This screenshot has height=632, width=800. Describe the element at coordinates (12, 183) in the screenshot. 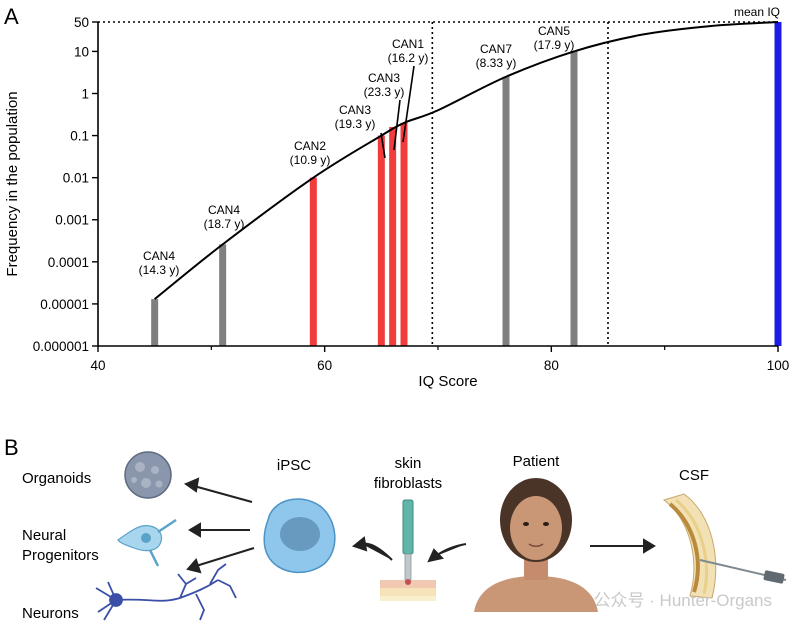

I see `y-axis-title: Frequency in the population` at that location.